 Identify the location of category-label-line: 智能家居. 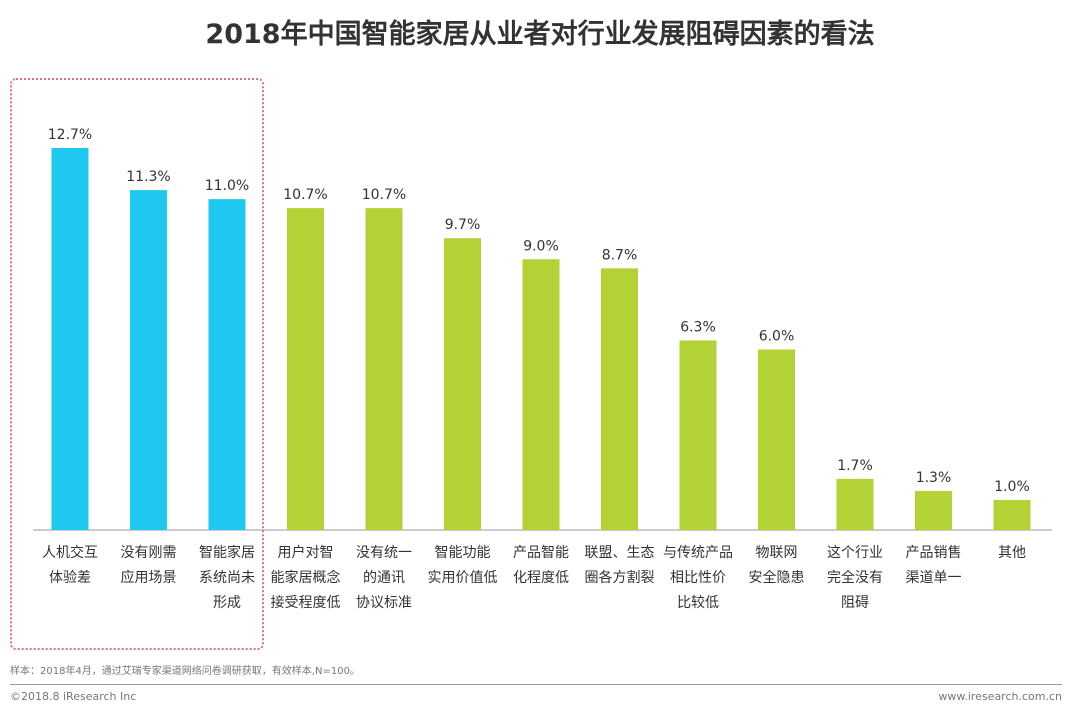
(227, 553).